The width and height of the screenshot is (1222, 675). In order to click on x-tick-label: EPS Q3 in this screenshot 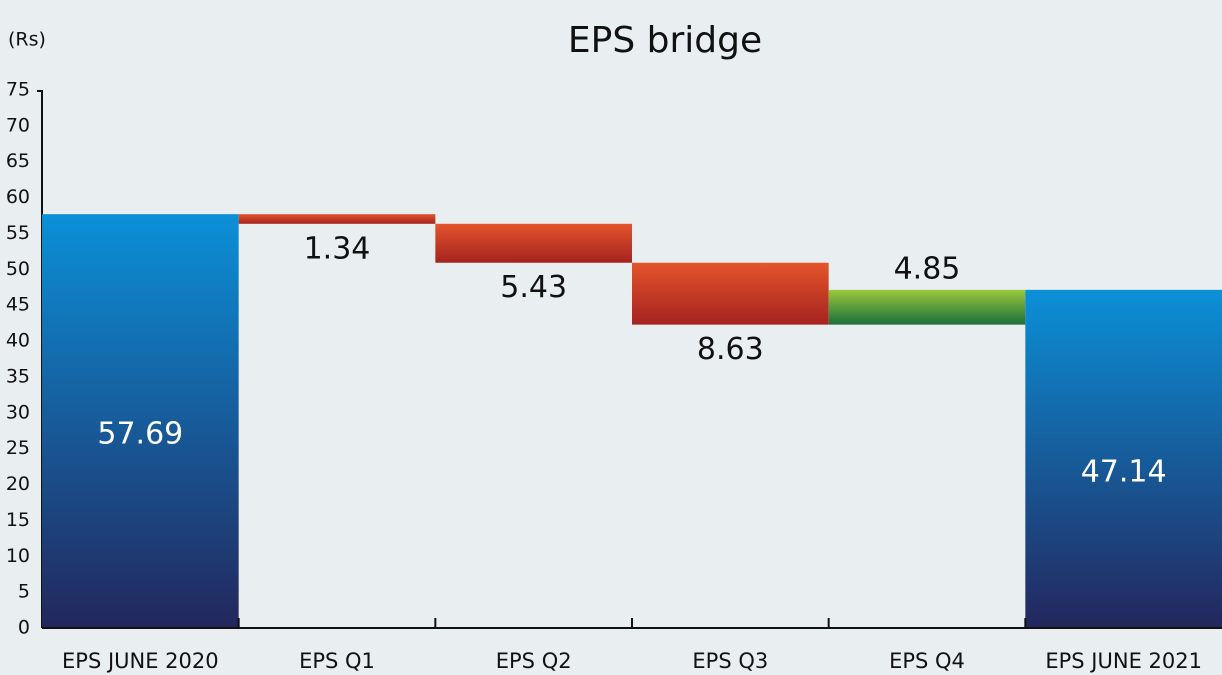, I will do `click(730, 661)`.